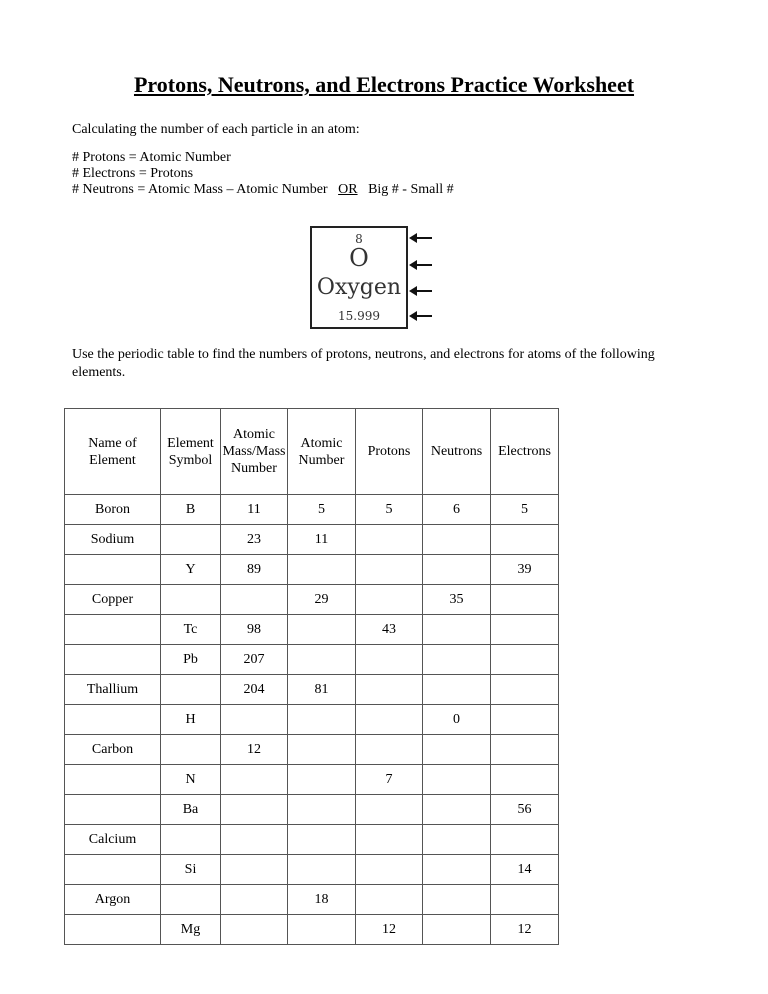 Image resolution: width=768 pixels, height=994 pixels. What do you see at coordinates (389, 629) in the screenshot?
I see `table-cell: 43` at bounding box center [389, 629].